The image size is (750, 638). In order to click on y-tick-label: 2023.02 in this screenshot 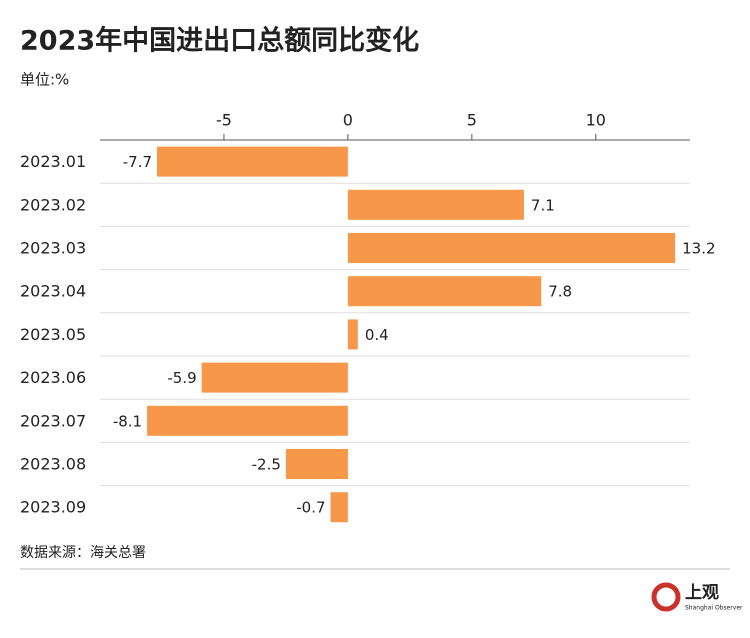, I will do `click(53, 204)`.